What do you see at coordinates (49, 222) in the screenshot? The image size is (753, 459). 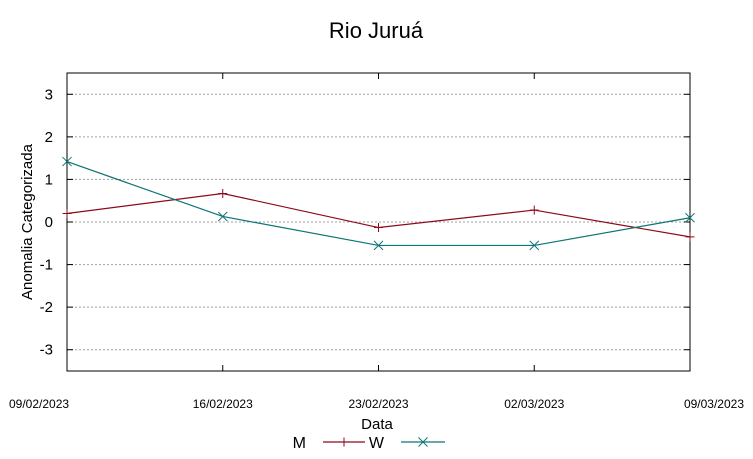 I see `y-tick-label: 0` at bounding box center [49, 222].